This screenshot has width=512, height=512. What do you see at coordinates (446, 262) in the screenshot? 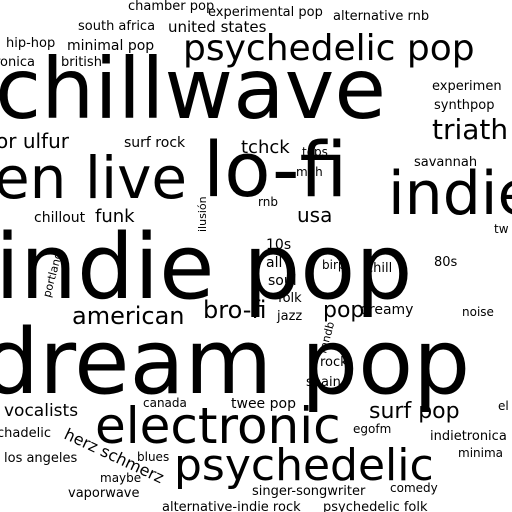
I see `cloud-word-eighties: 80s` at bounding box center [446, 262].